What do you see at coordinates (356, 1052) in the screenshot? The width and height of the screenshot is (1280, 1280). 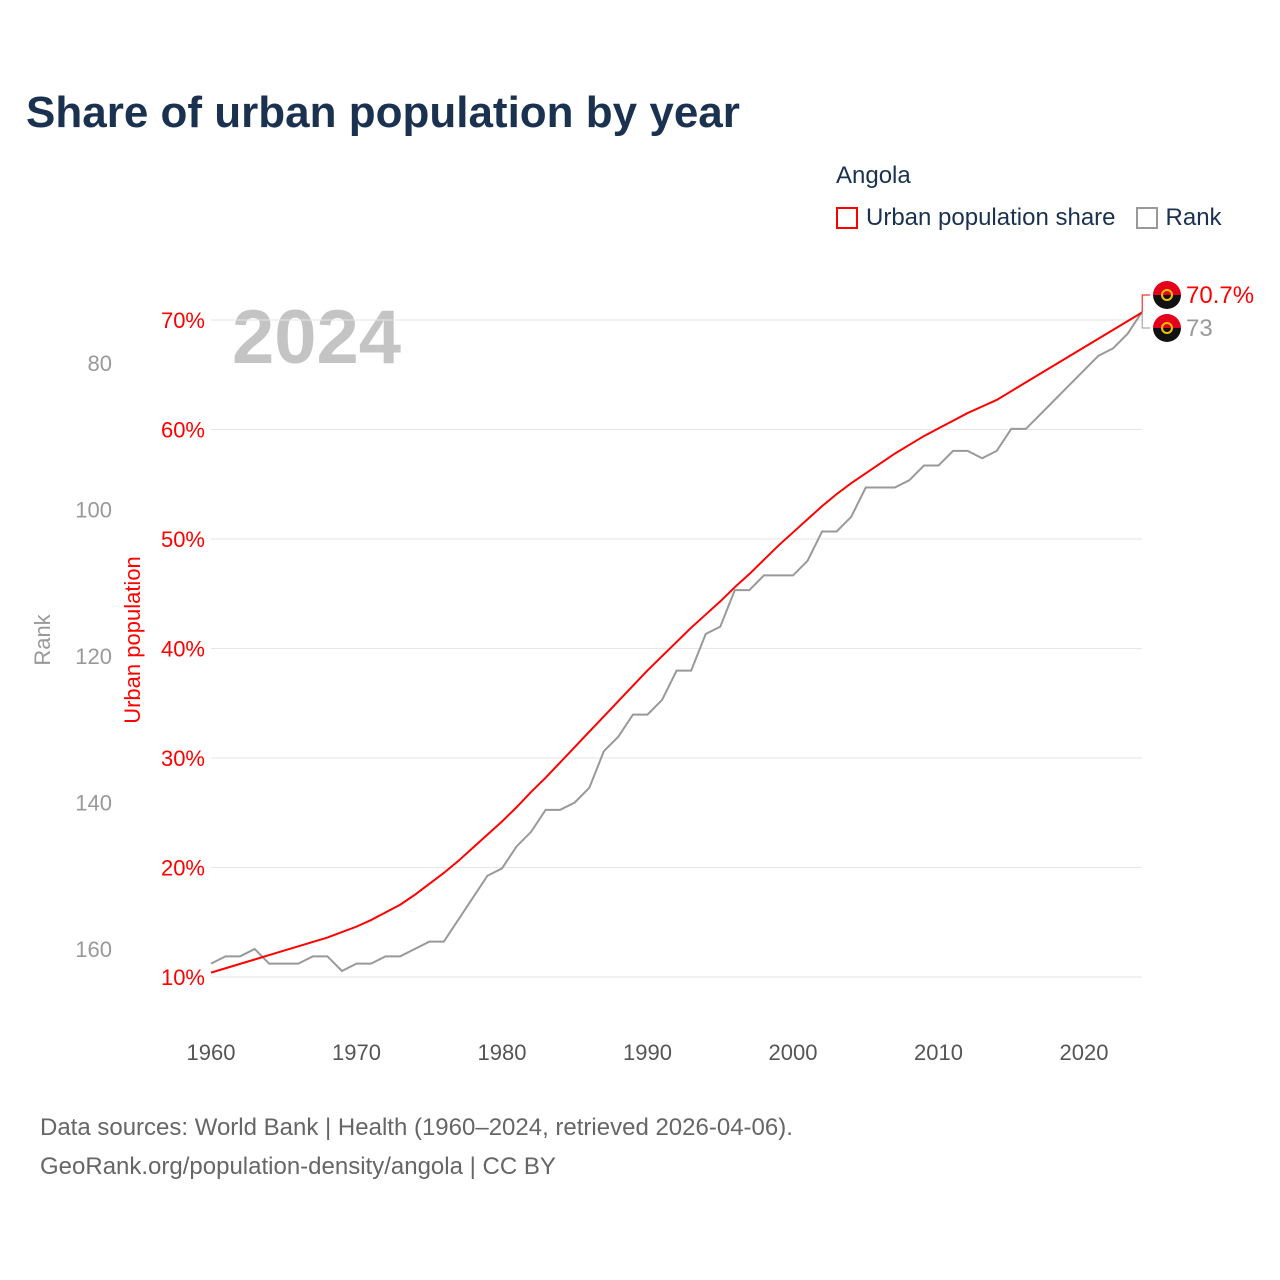 I see `x-tick-label: 1970` at bounding box center [356, 1052].